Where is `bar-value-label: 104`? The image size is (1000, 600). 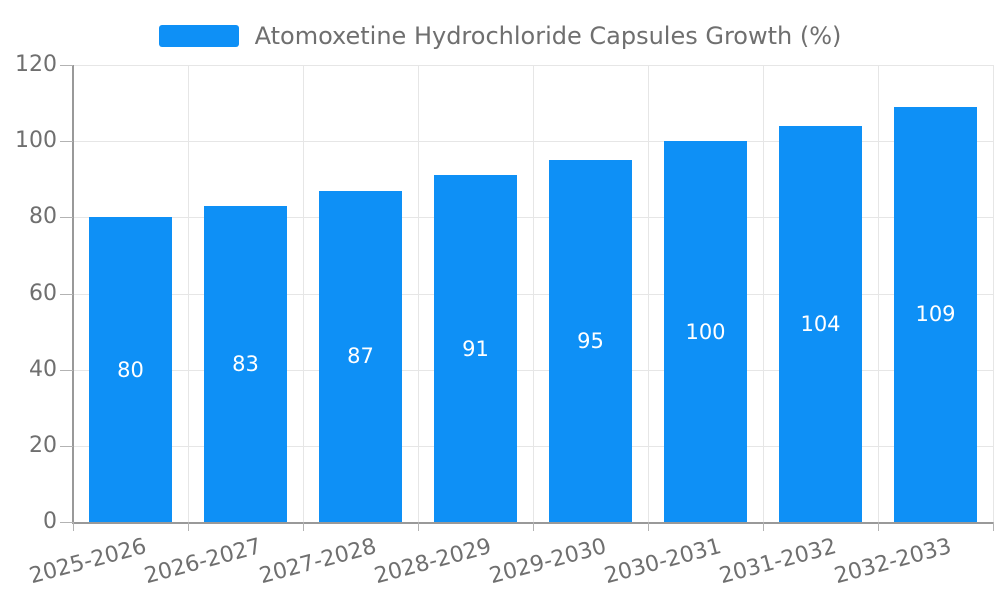 bar-value-label: 104 is located at coordinates (820, 324).